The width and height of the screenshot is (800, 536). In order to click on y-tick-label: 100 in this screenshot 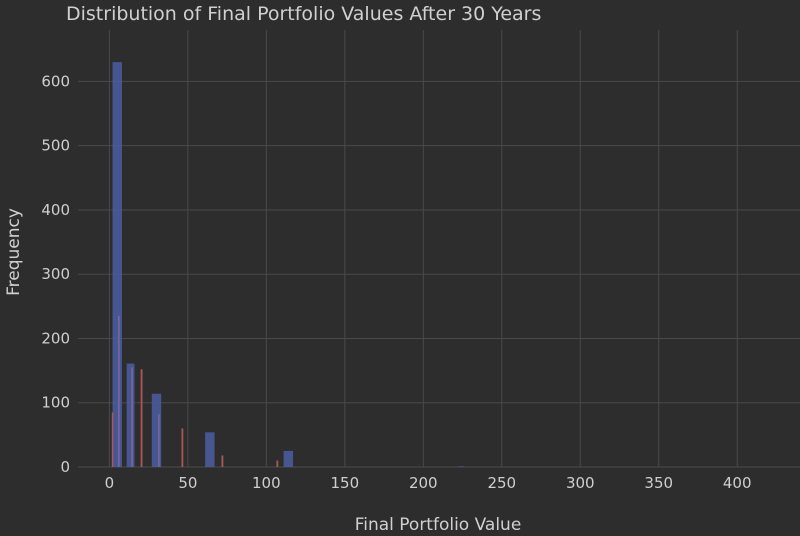, I will do `click(55, 403)`.